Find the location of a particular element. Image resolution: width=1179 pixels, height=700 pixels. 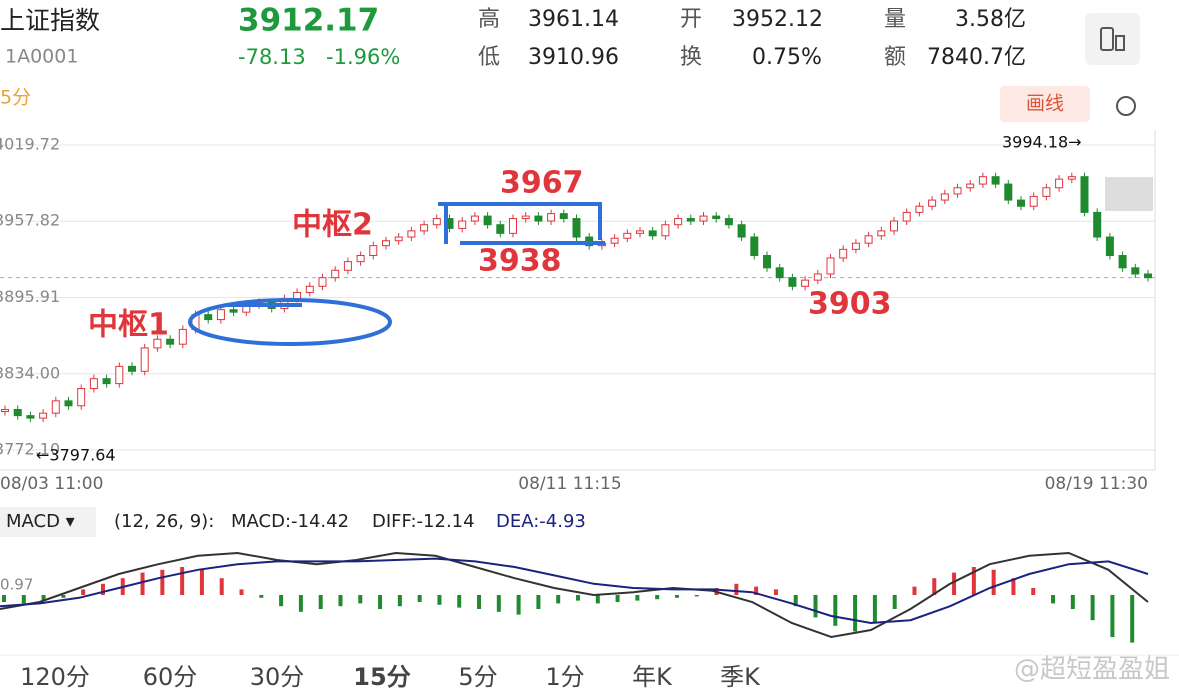

period-tab: 120分 is located at coordinates (55, 677).